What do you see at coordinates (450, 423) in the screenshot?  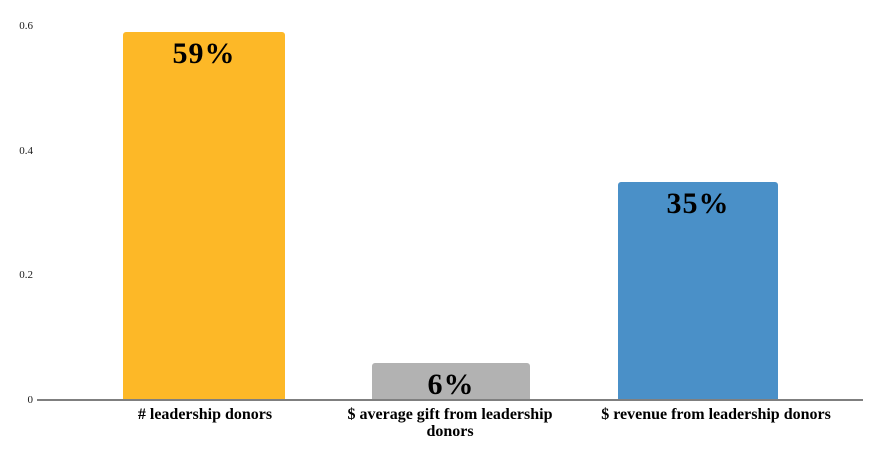 I see `x-axis-category-label: $ average gift from leadership donors` at bounding box center [450, 423].